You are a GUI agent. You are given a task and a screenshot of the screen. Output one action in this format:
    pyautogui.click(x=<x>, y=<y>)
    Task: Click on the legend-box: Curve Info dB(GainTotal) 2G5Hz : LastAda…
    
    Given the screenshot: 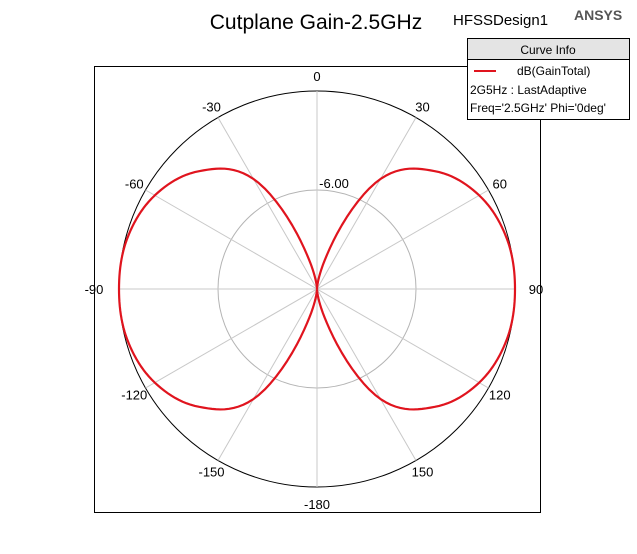 What is the action you would take?
    pyautogui.click(x=548, y=79)
    